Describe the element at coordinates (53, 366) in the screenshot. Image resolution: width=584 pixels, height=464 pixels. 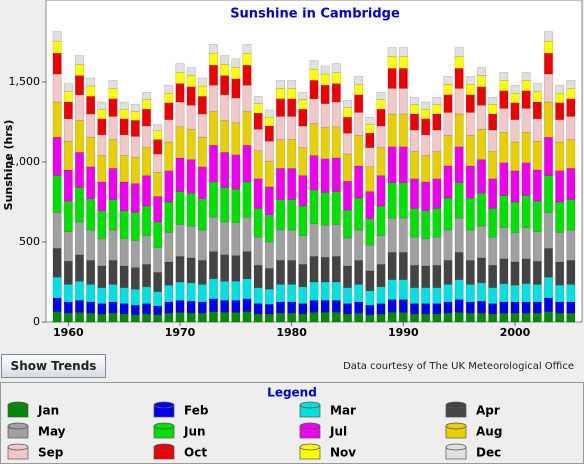
I see `show-trends-button: Show Trends` at that location.